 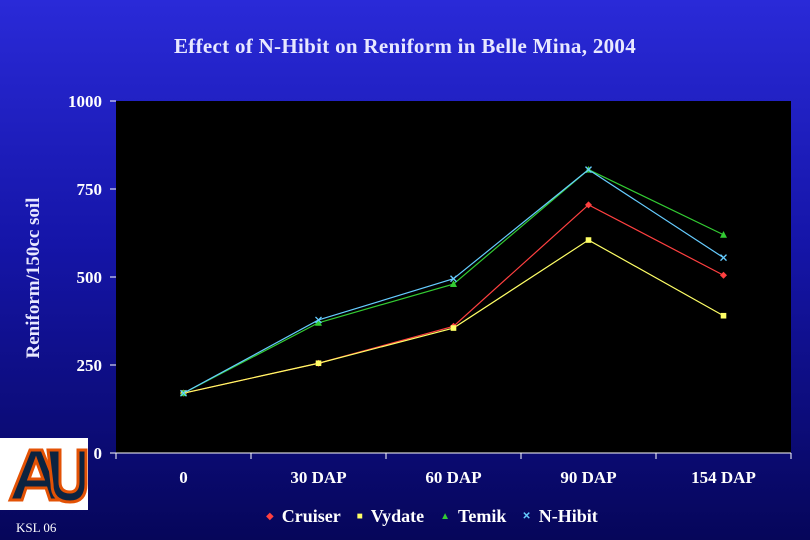 What do you see at coordinates (359, 516) in the screenshot?
I see `square-marker-icon: ■` at bounding box center [359, 516].